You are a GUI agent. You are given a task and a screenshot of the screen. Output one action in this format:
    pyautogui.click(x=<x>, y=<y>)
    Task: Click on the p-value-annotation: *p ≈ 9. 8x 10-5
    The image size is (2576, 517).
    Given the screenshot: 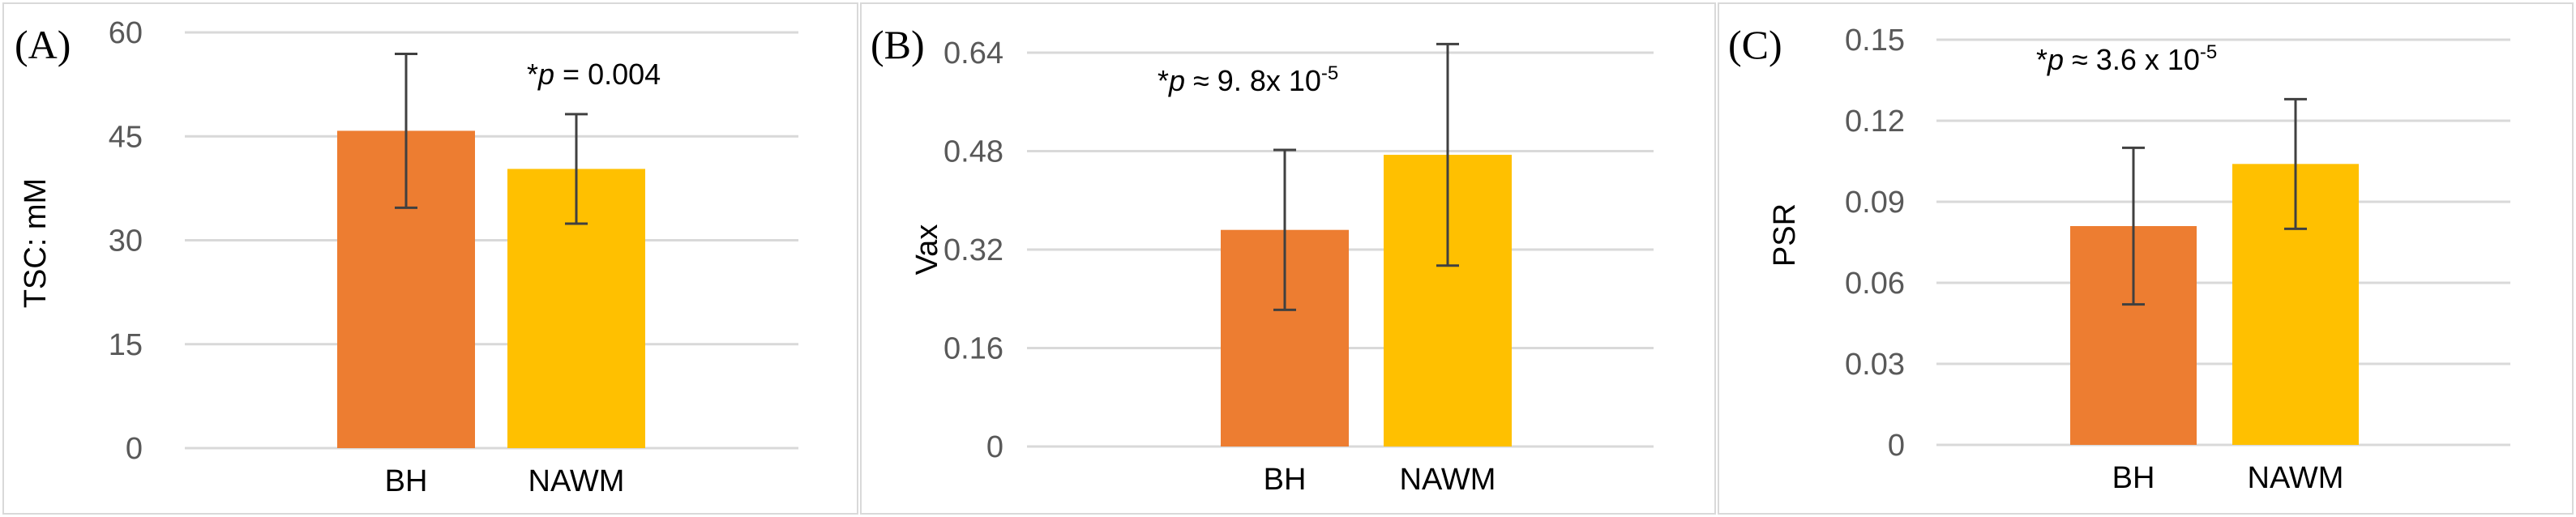 What is the action you would take?
    pyautogui.click(x=1247, y=79)
    